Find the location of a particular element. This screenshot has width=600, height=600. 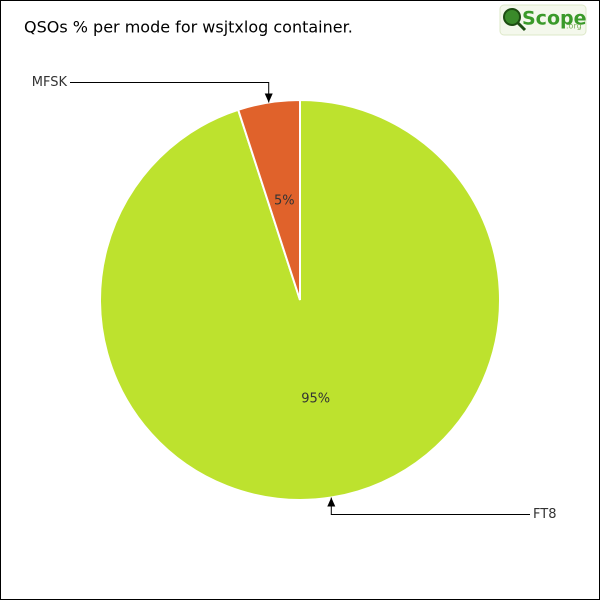

logo: Scope .org is located at coordinates (543, 20).